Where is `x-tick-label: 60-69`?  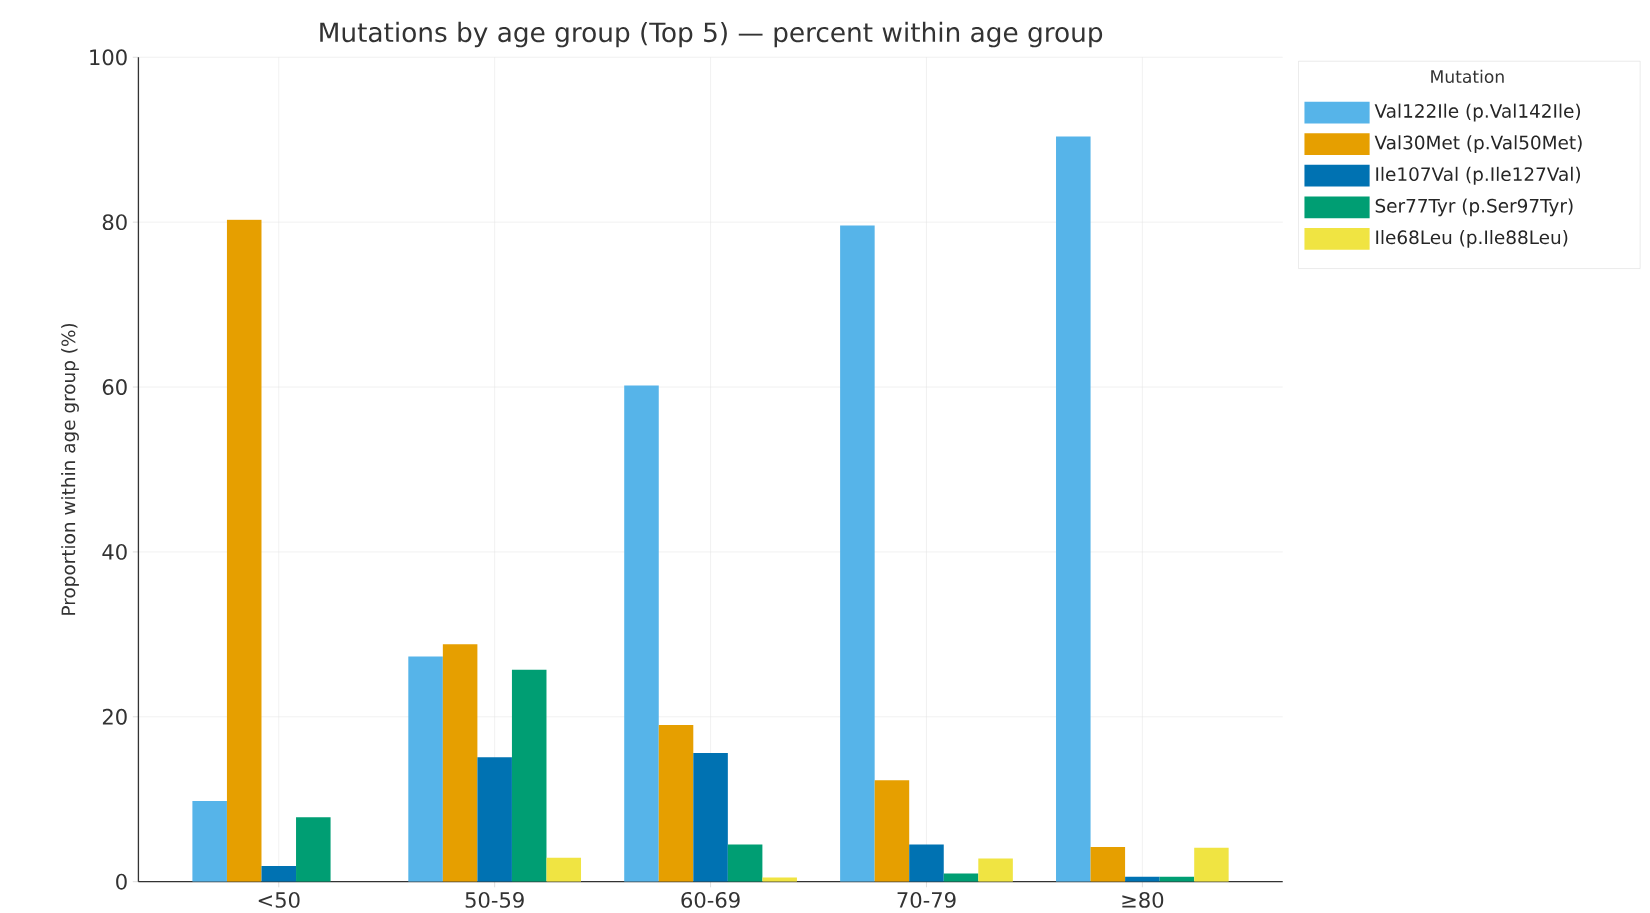
x-tick-label: 60-69 is located at coordinates (710, 899).